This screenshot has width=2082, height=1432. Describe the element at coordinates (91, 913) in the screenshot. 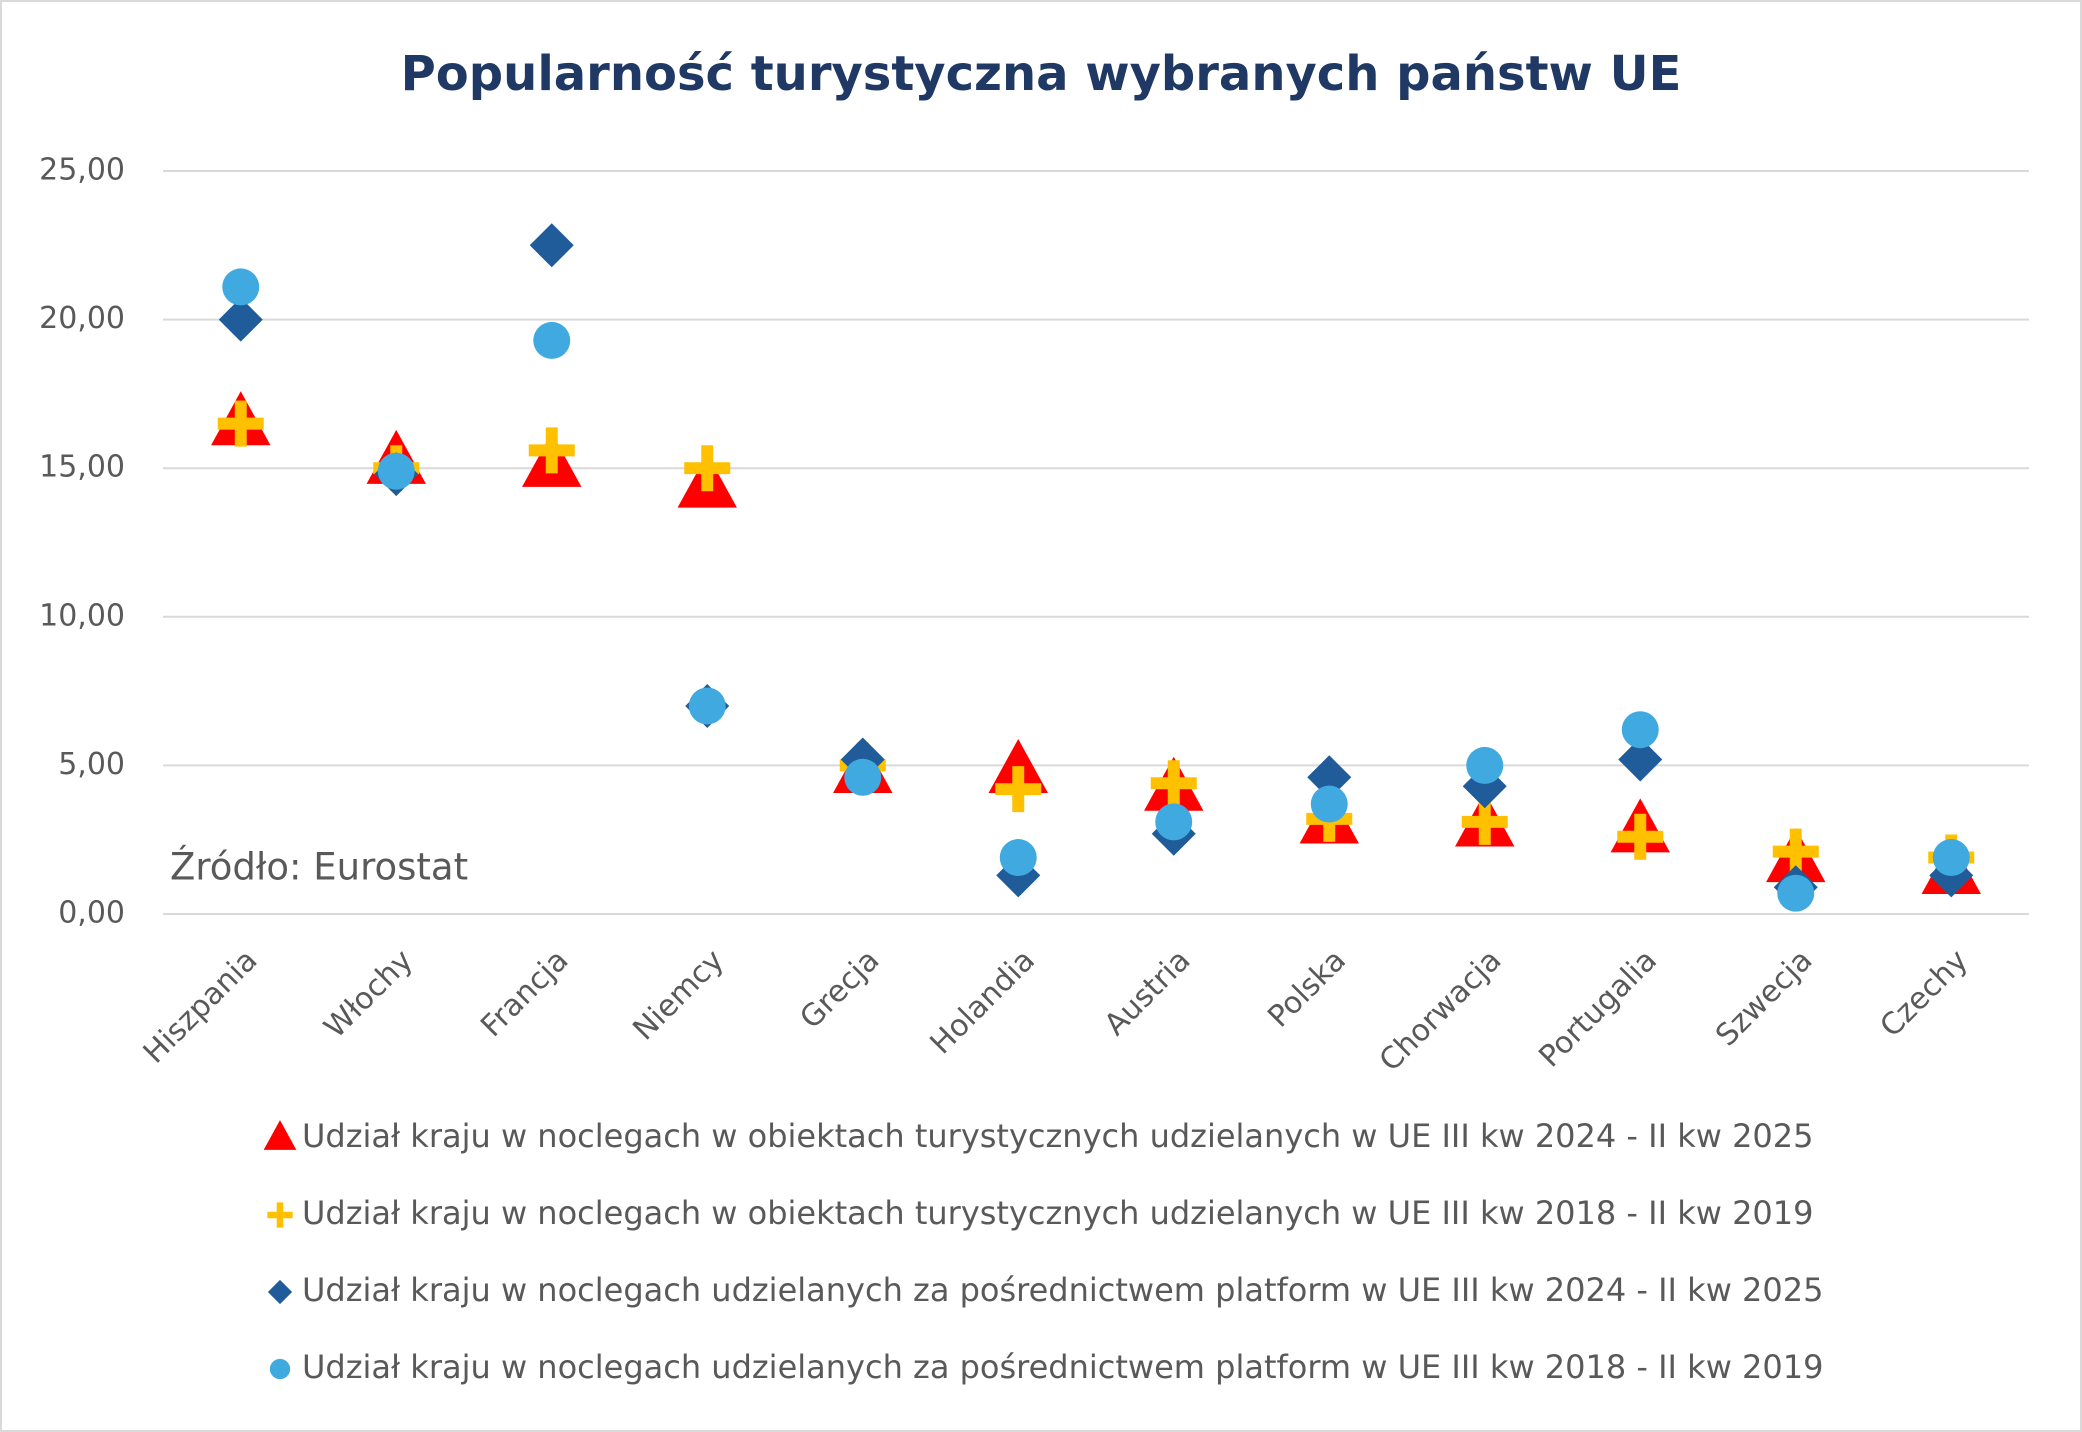

I see `y-tick-label: 0,00` at that location.